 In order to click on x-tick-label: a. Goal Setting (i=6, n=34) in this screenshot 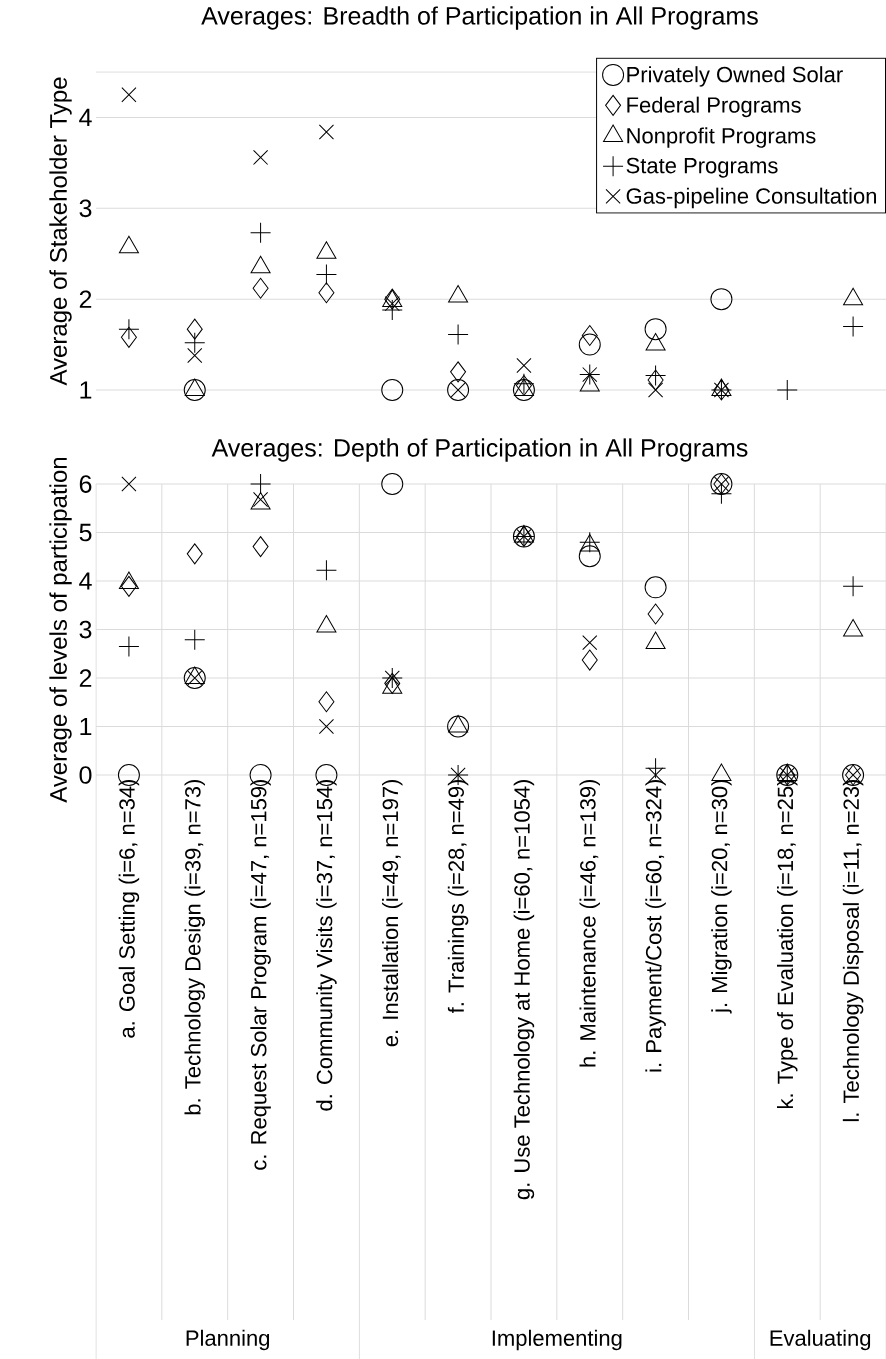, I will do `click(129, 908)`.